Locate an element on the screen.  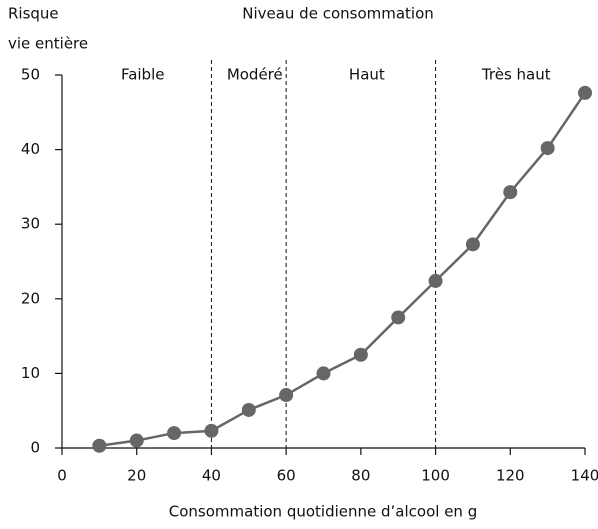
annotation: Niveau de consommation is located at coordinates (338, 14).